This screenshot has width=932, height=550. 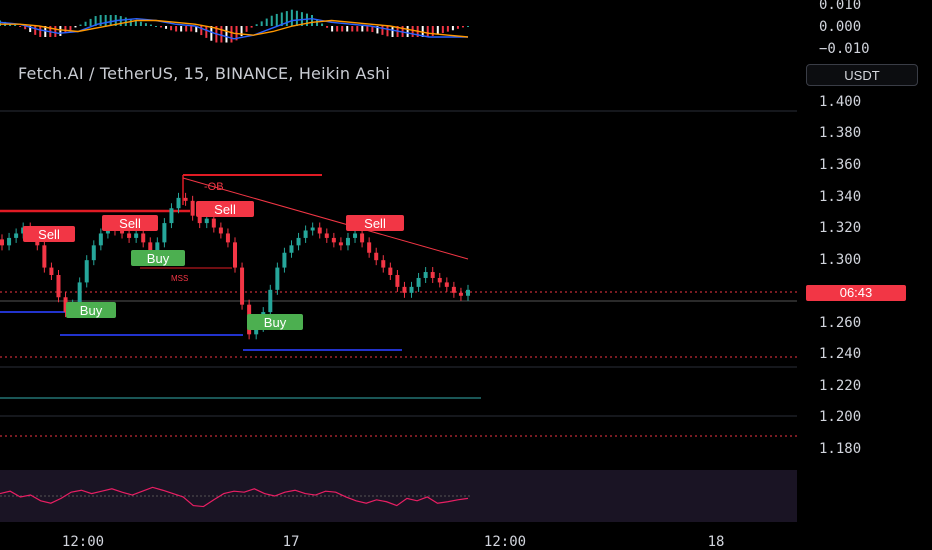 I want to click on macd-tick-label: −0.010, so click(x=844, y=49).